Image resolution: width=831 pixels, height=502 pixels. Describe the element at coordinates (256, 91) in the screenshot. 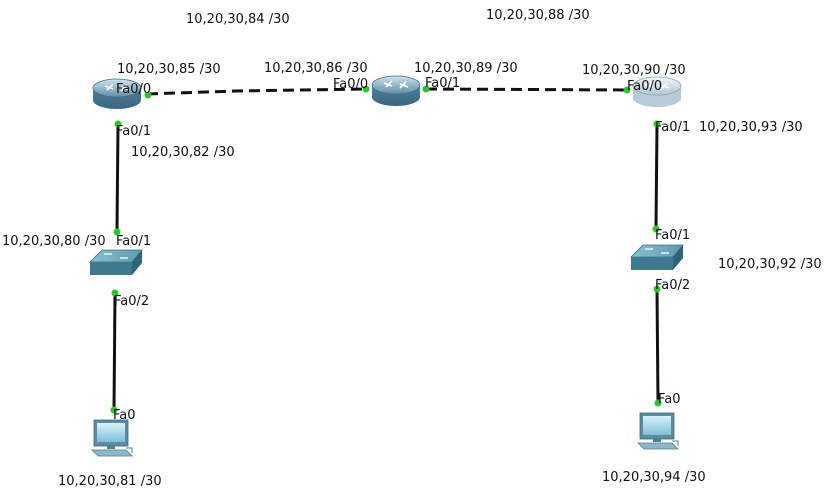

I see `link-router1-router2` at that location.